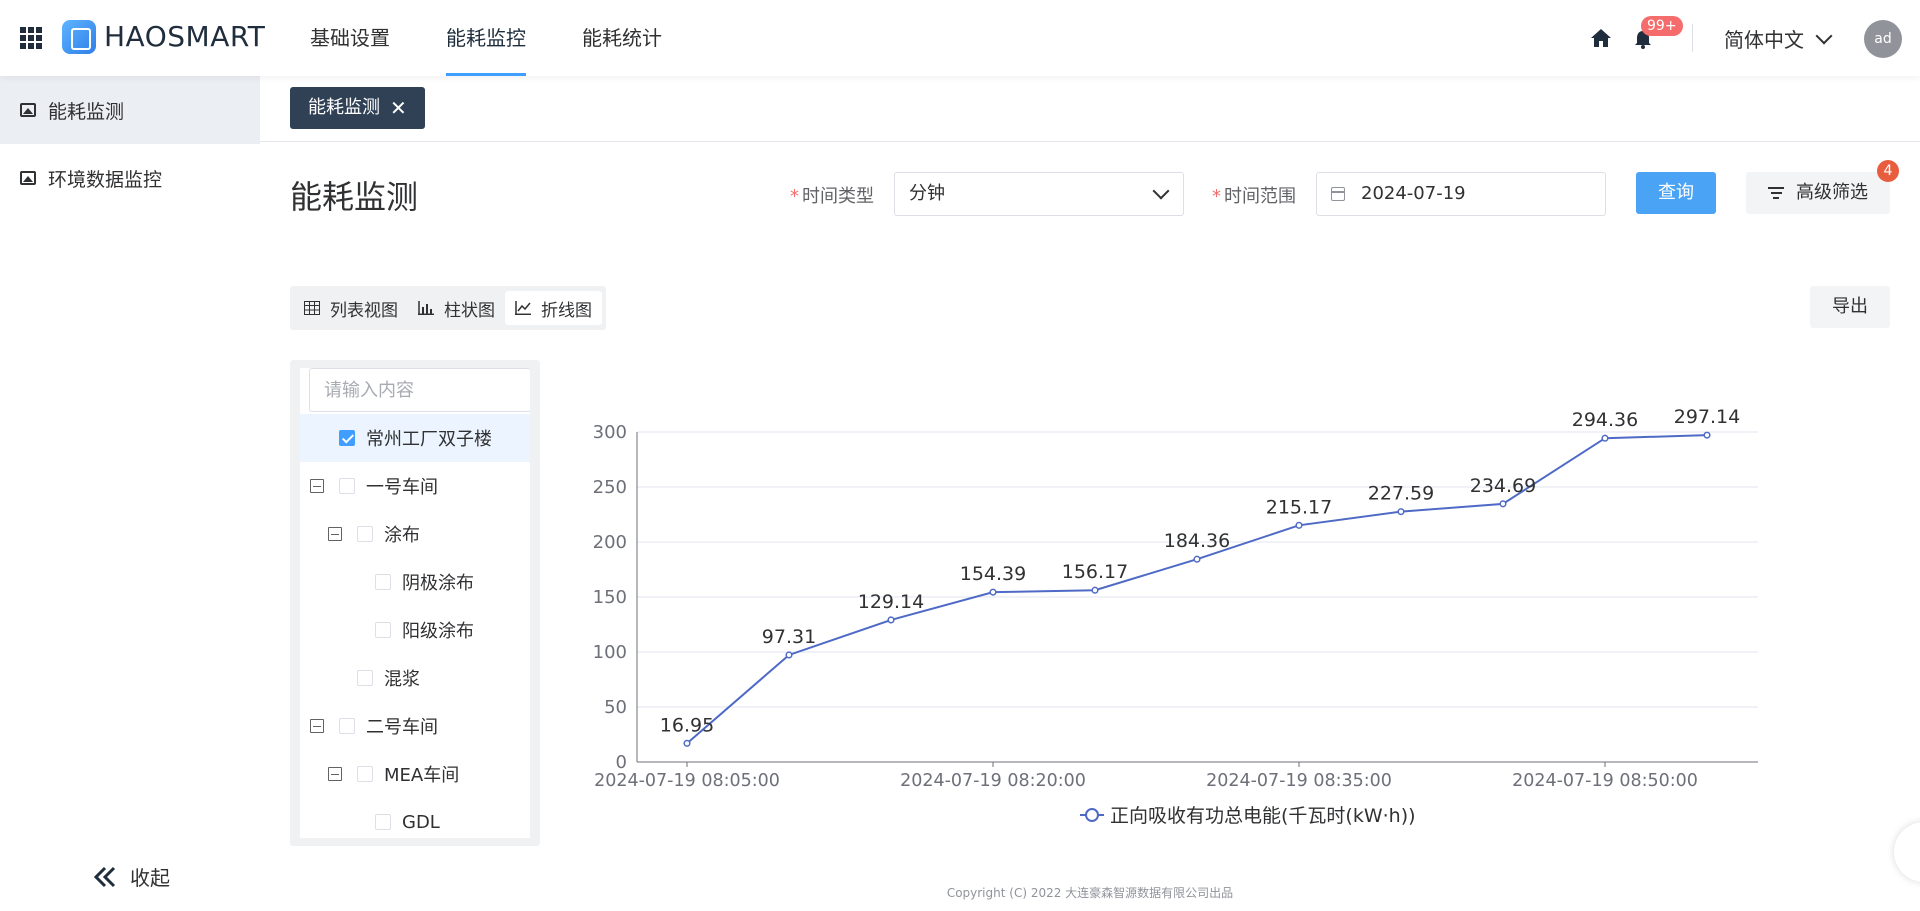 This screenshot has width=1920, height=911. I want to click on tree-node: 阳级涂布, so click(415, 630).